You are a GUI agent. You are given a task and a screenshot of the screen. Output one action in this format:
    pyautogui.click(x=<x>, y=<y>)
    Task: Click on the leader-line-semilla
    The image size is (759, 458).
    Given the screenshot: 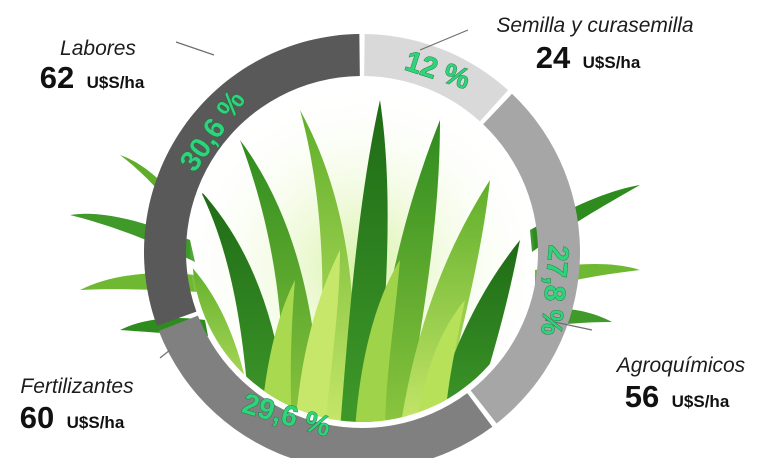 What is the action you would take?
    pyautogui.click(x=444, y=40)
    